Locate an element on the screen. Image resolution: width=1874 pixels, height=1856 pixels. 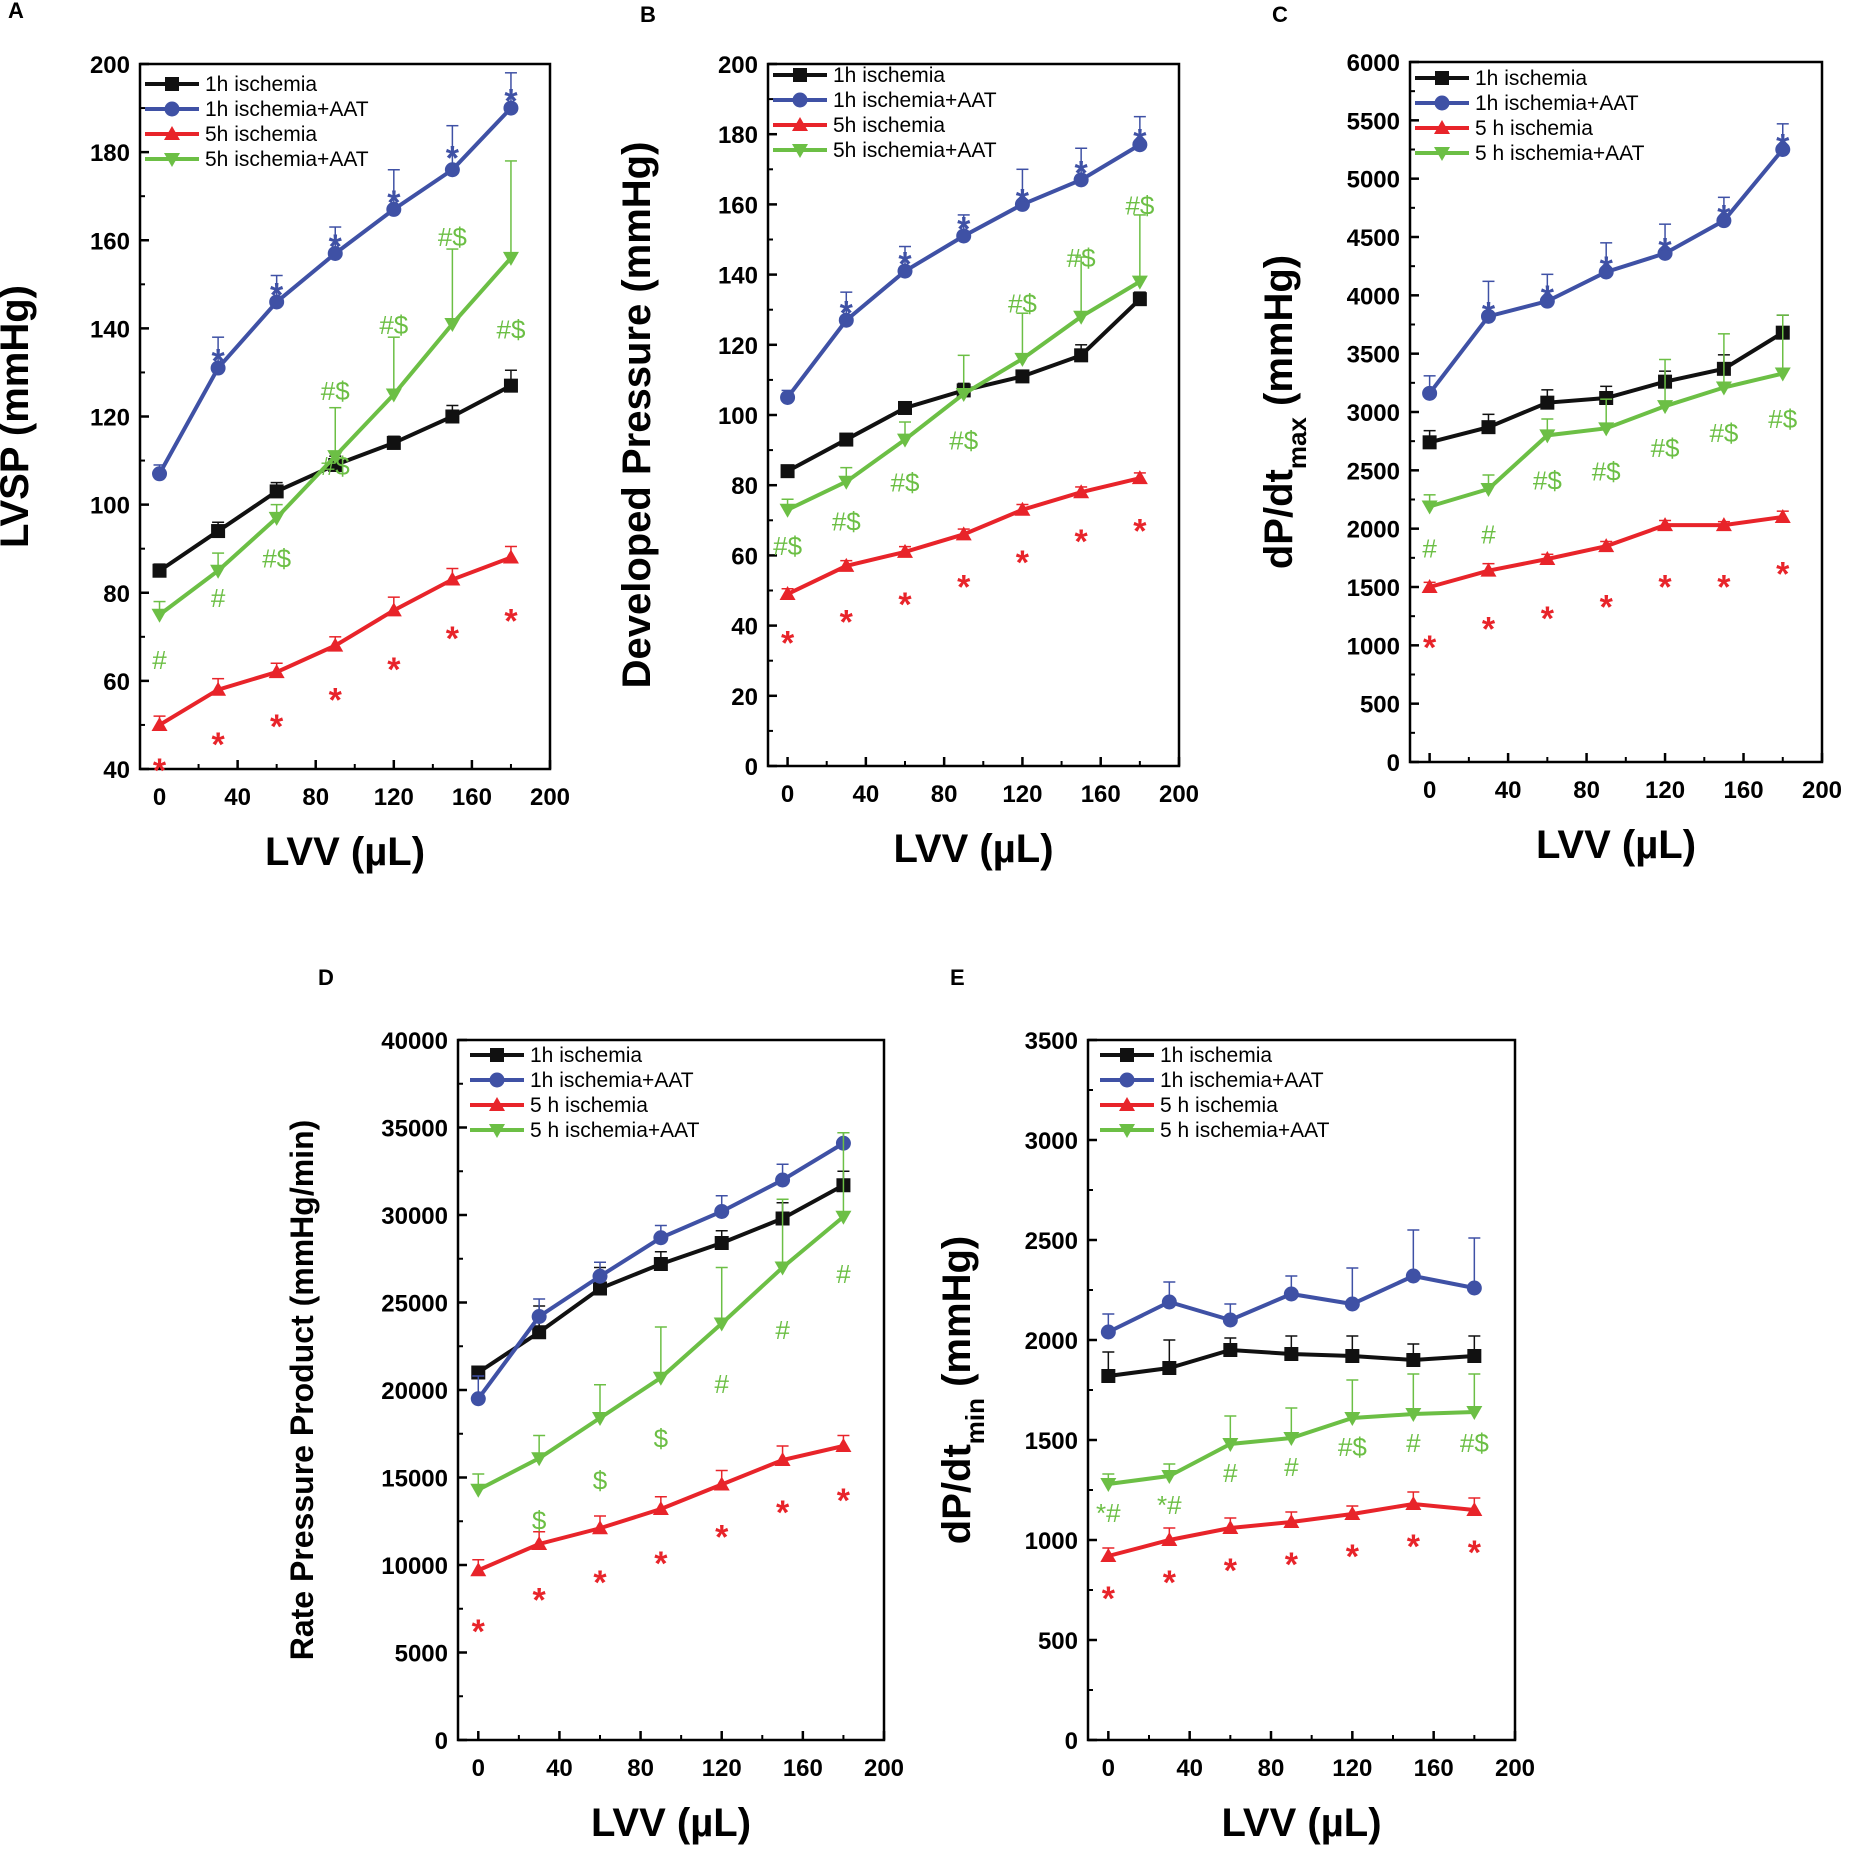
y-tick-label: 120 is located at coordinates (110, 418).